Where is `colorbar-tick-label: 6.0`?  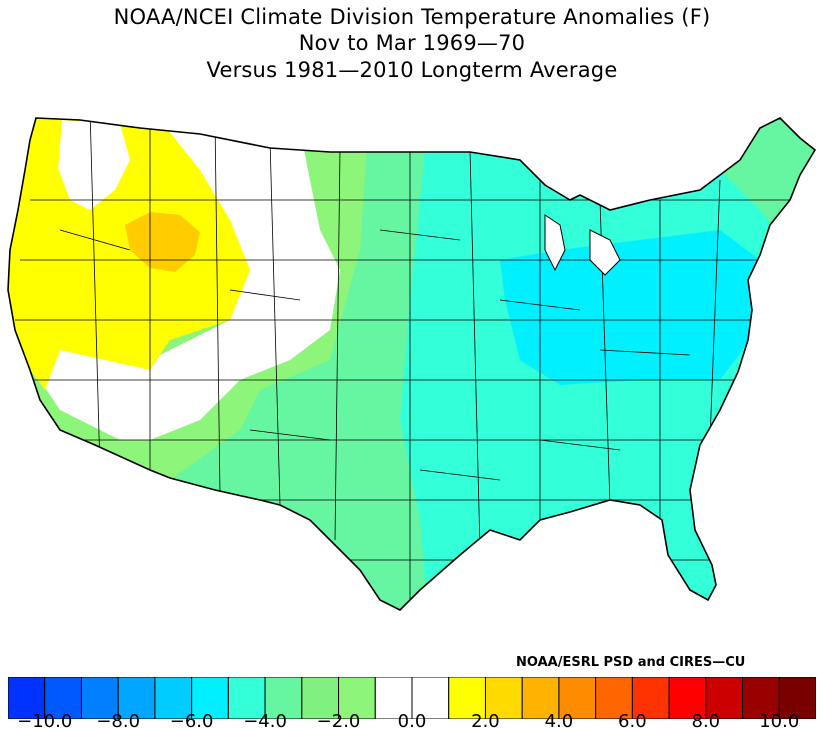 colorbar-tick-label: 6.0 is located at coordinates (632, 721).